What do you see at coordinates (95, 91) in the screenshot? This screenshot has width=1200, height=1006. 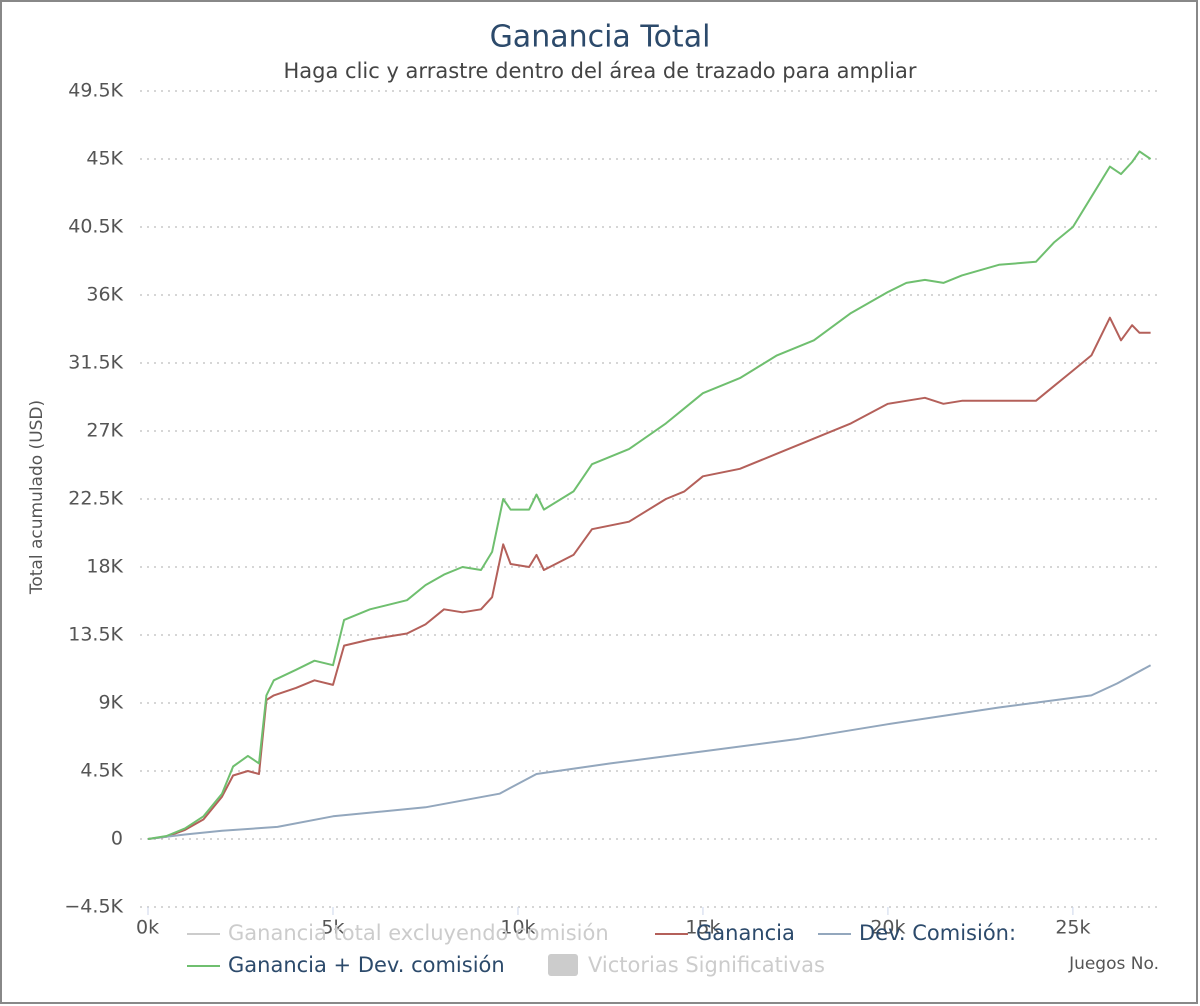 I see `y-tick-label: 49.5K` at bounding box center [95, 91].